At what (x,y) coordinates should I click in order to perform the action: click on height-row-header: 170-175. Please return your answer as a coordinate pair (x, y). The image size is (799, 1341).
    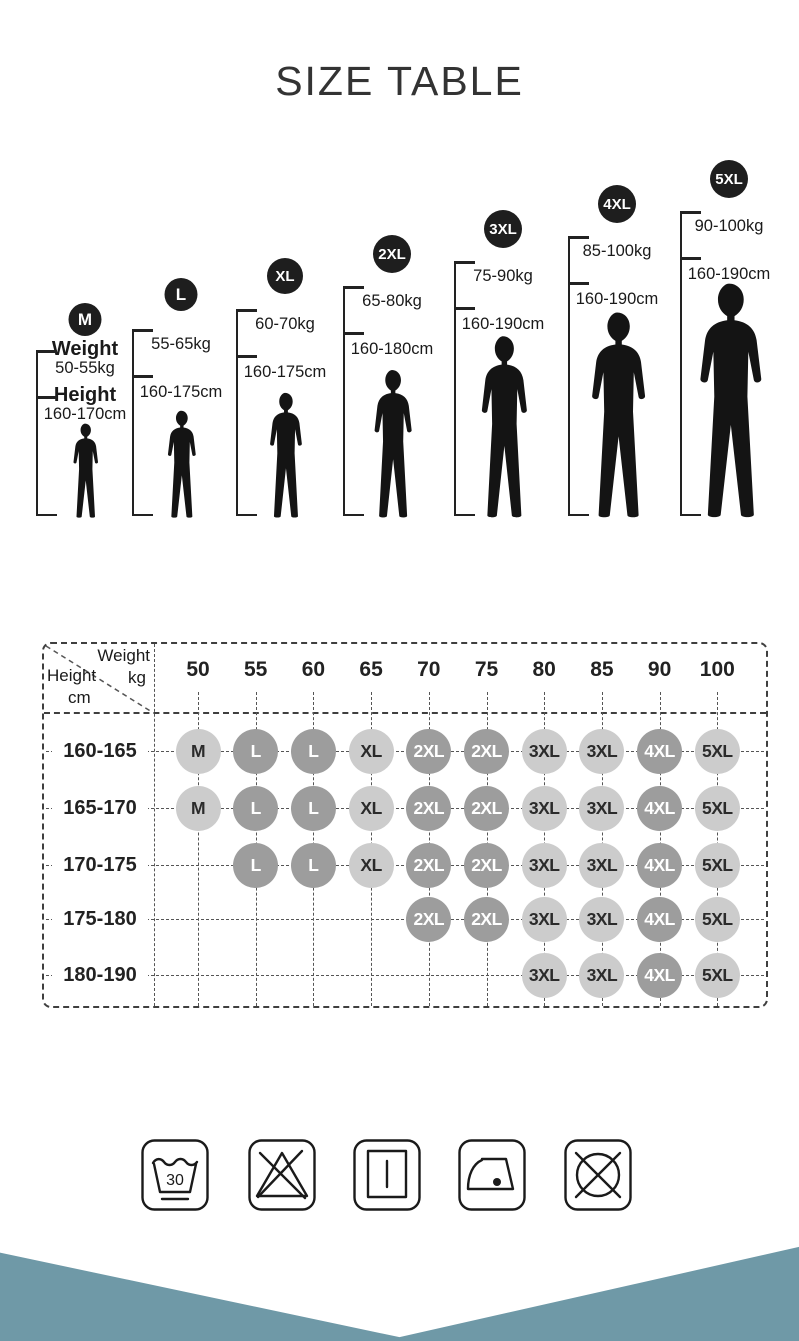
    Looking at the image, I should click on (100, 865).